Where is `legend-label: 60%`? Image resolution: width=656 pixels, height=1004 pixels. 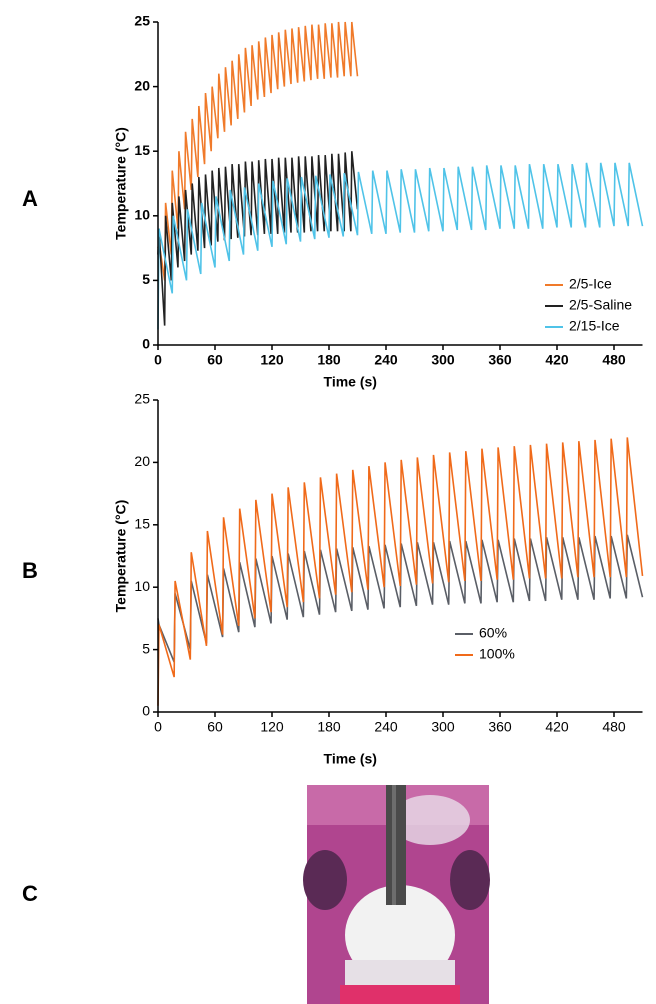 legend-label: 60% is located at coordinates (493, 633).